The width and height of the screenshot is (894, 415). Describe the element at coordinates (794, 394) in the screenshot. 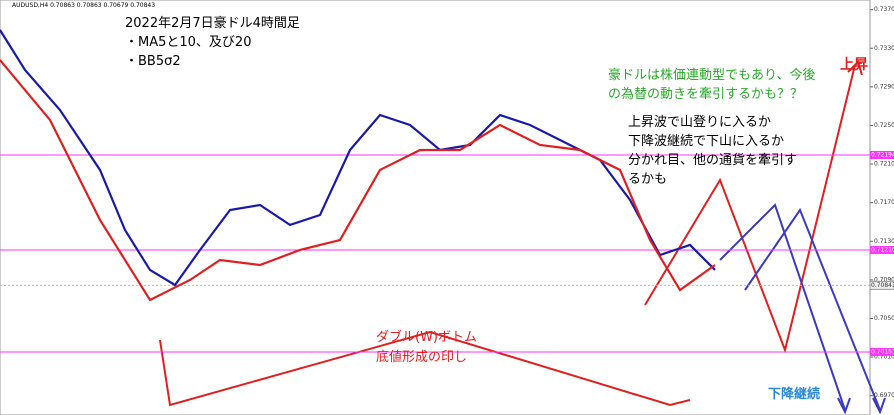

I see `down-label: 下降継続` at that location.